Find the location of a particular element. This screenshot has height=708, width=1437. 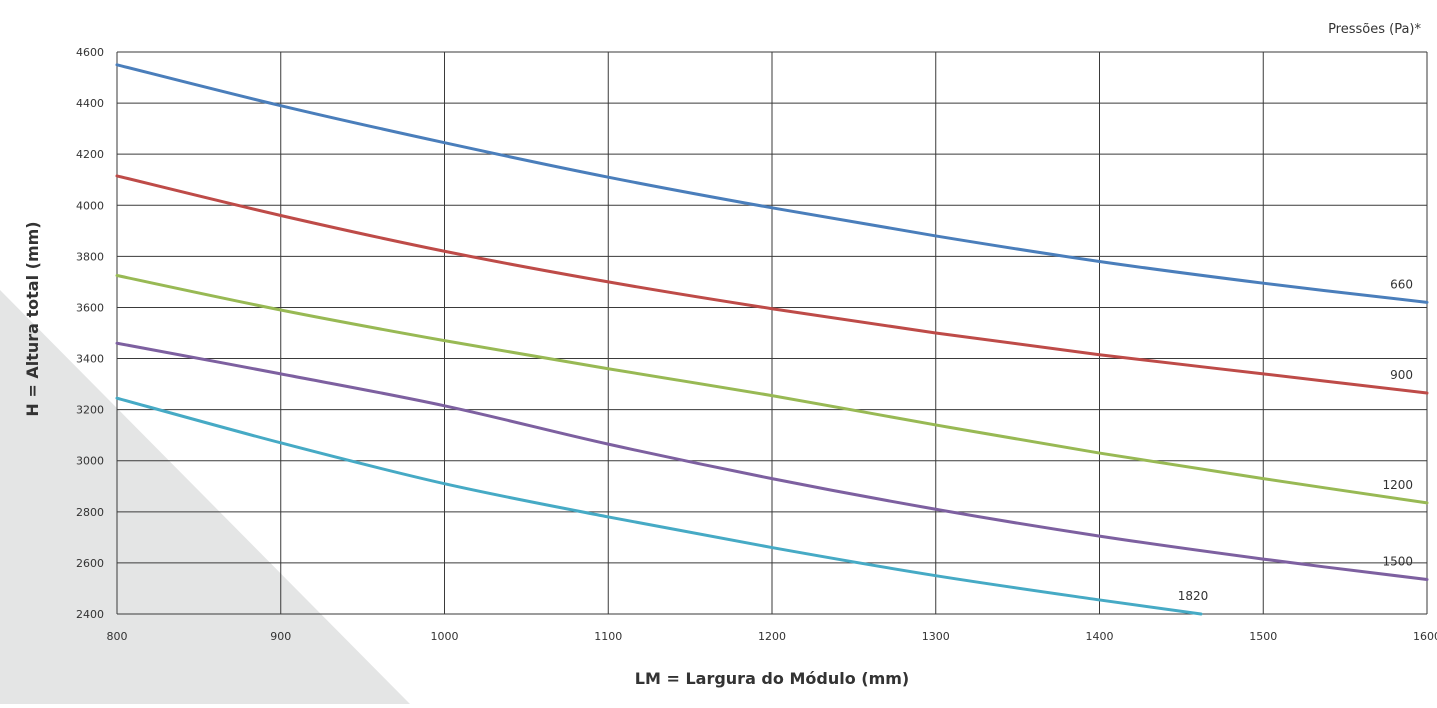

x-tick-label: 1400 is located at coordinates (1100, 636).